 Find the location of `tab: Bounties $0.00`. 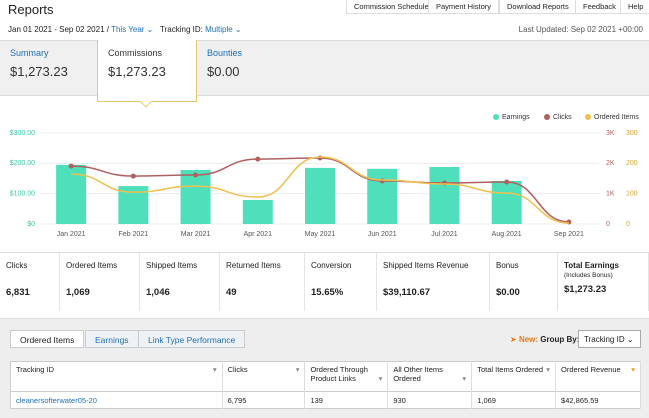

tab: Bounties $0.00 is located at coordinates (224, 68).